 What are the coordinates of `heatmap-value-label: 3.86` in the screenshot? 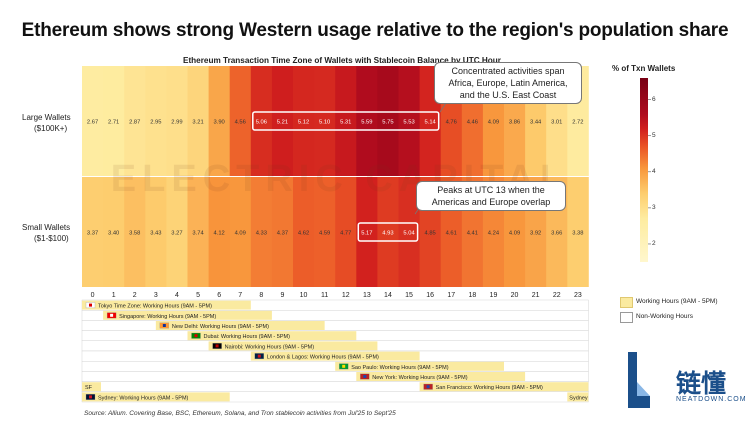 It's located at (514, 123).